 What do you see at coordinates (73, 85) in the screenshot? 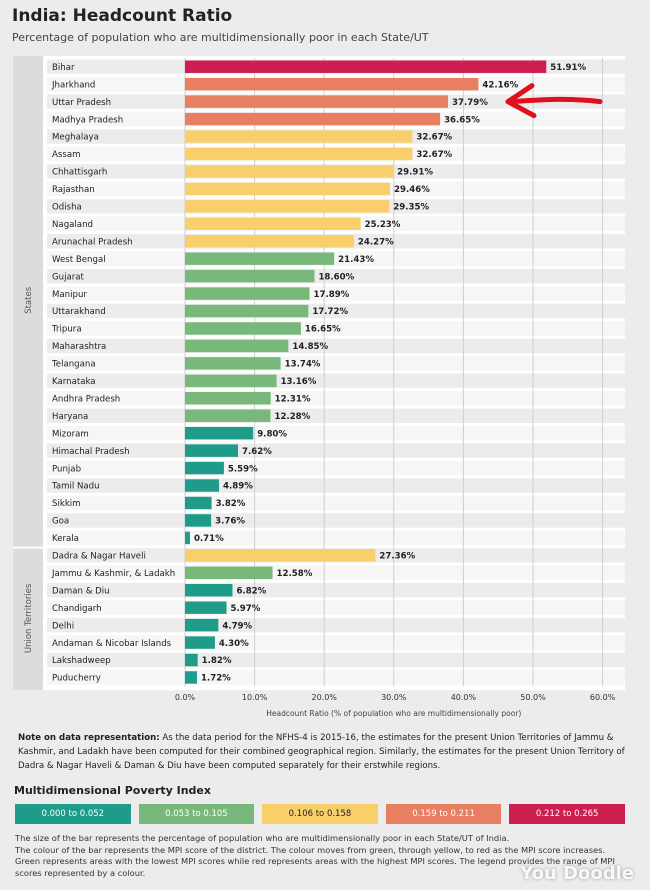
I see `category-label: Jharkhand` at bounding box center [73, 85].